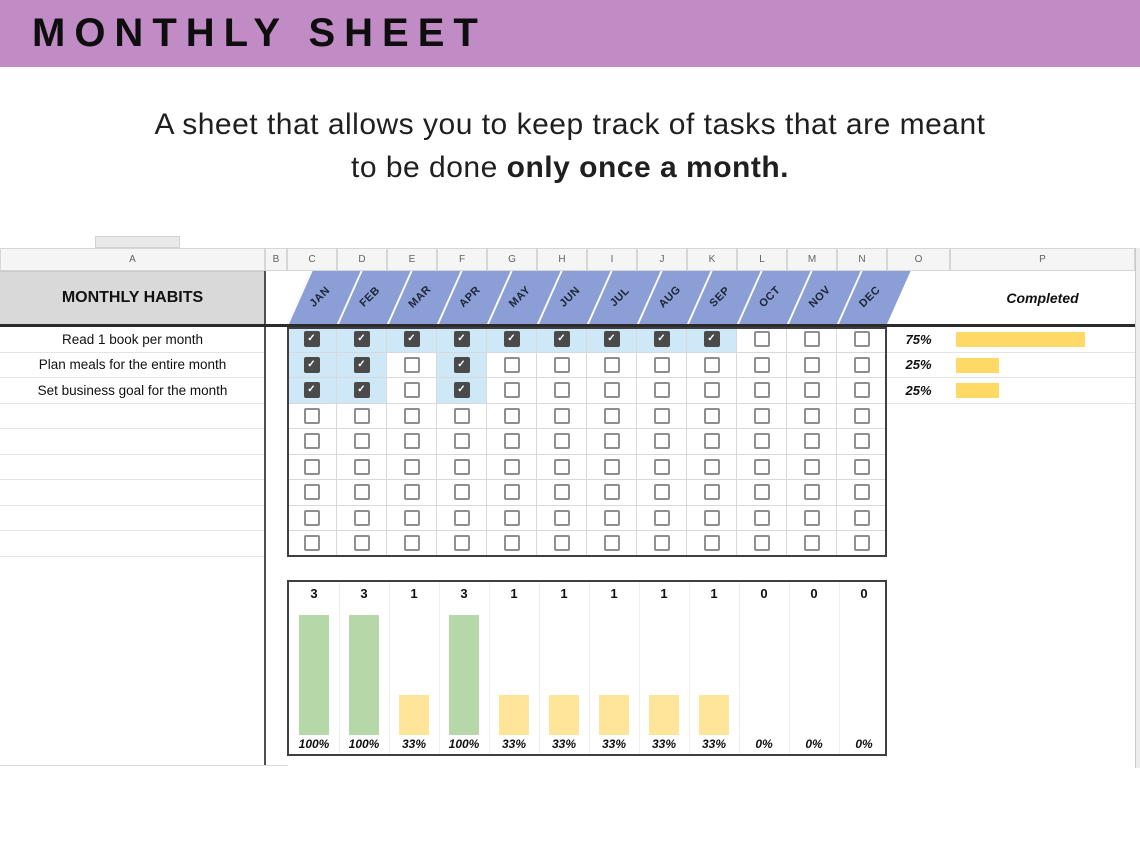 The height and width of the screenshot is (855, 1140). What do you see at coordinates (461, 415) in the screenshot?
I see `checkbox-apr-row4` at bounding box center [461, 415].